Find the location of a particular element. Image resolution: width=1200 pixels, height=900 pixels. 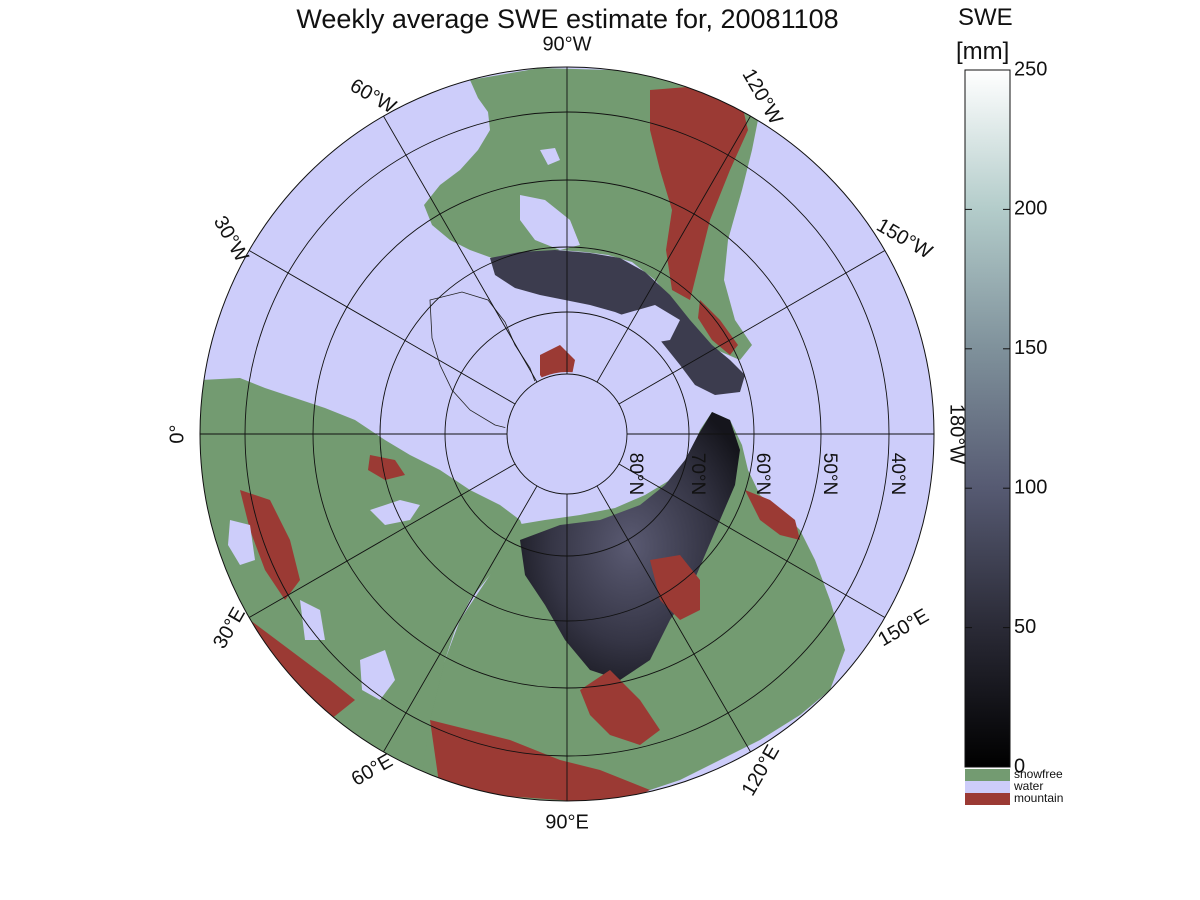

latitude-labels: 80°N 70°N 60°N 50°N 40°N is located at coordinates (766, 474).